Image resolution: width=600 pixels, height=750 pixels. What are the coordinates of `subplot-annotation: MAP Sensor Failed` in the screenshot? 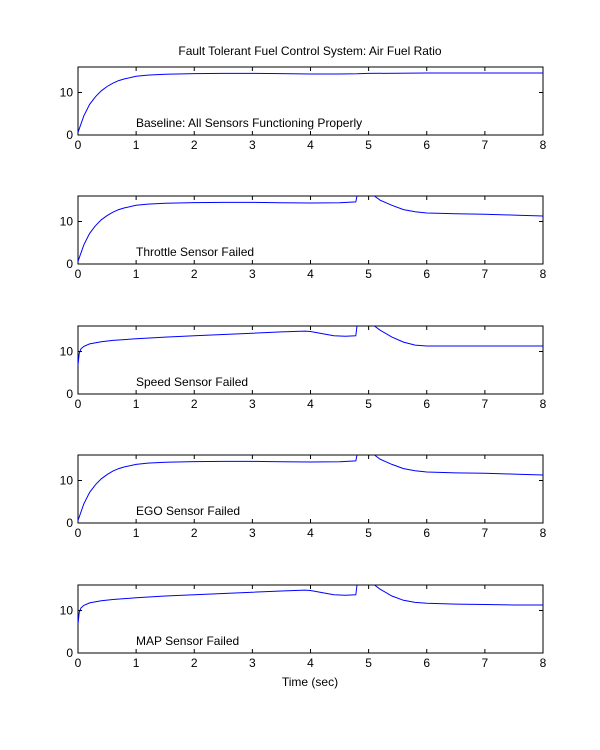 It's located at (187, 641).